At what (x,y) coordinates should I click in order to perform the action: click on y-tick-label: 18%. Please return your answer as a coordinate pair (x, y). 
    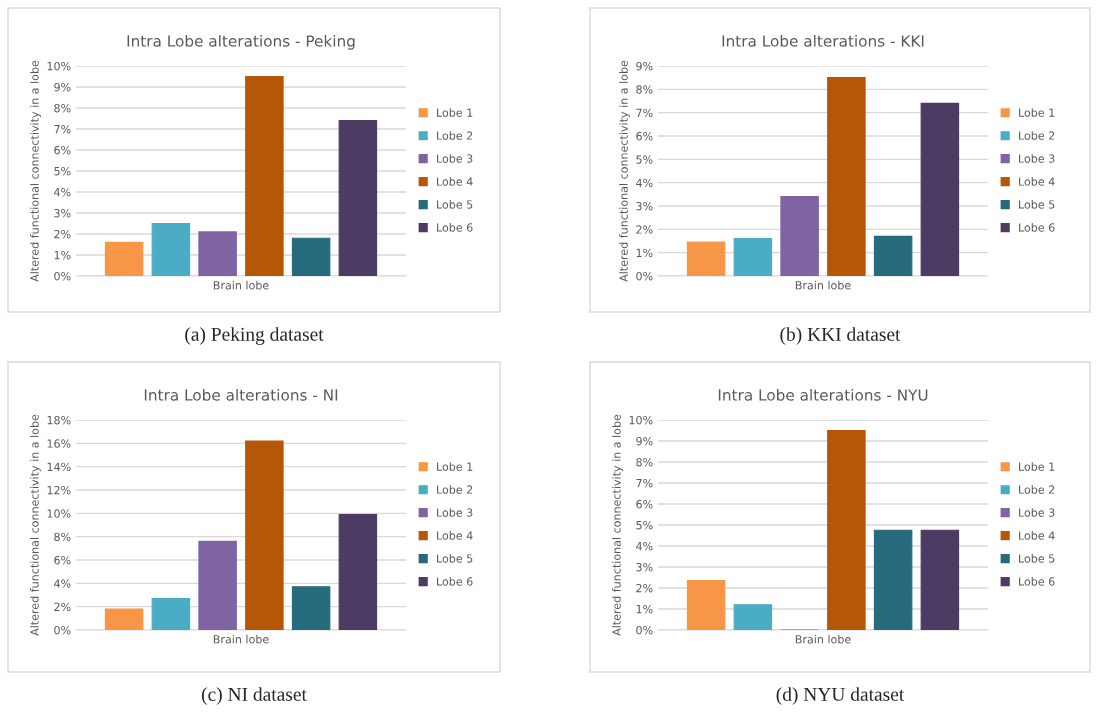
    Looking at the image, I should click on (59, 420).